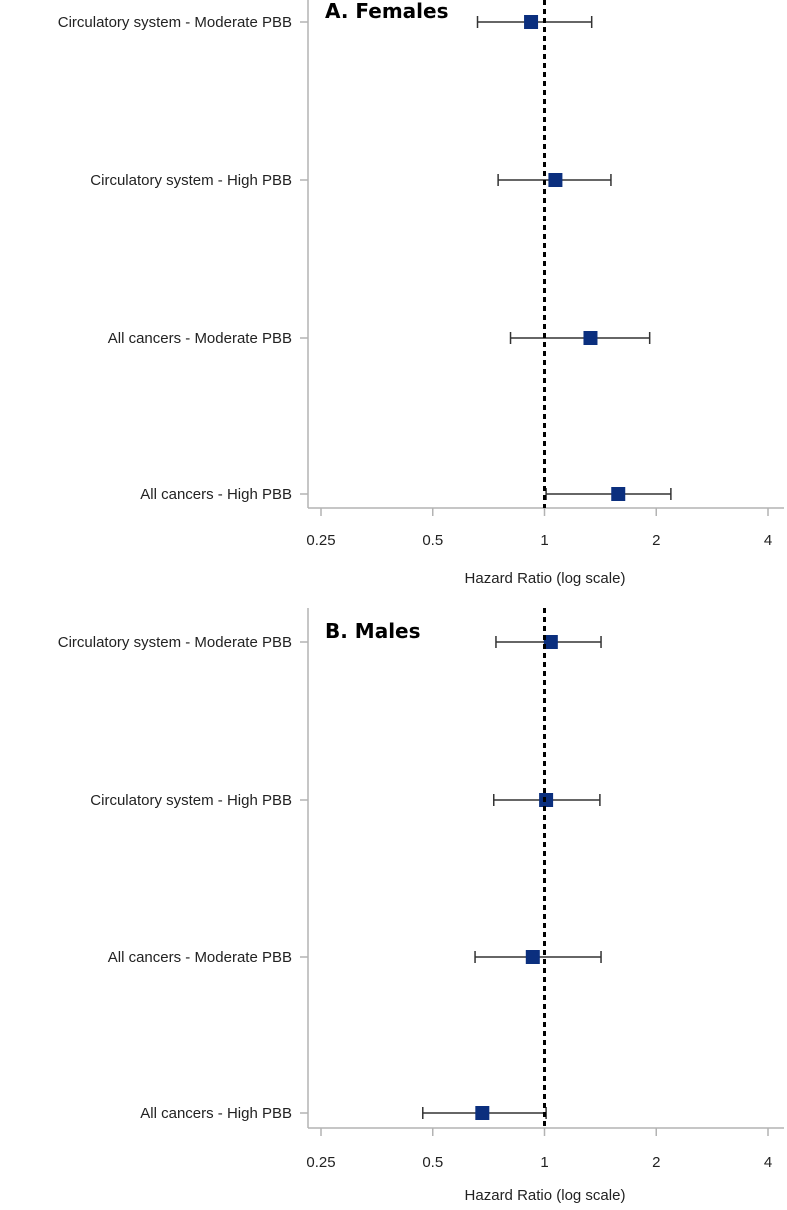 Image resolution: width=787 pixels, height=1210 pixels. I want to click on panel-title: B. Males, so click(373, 631).